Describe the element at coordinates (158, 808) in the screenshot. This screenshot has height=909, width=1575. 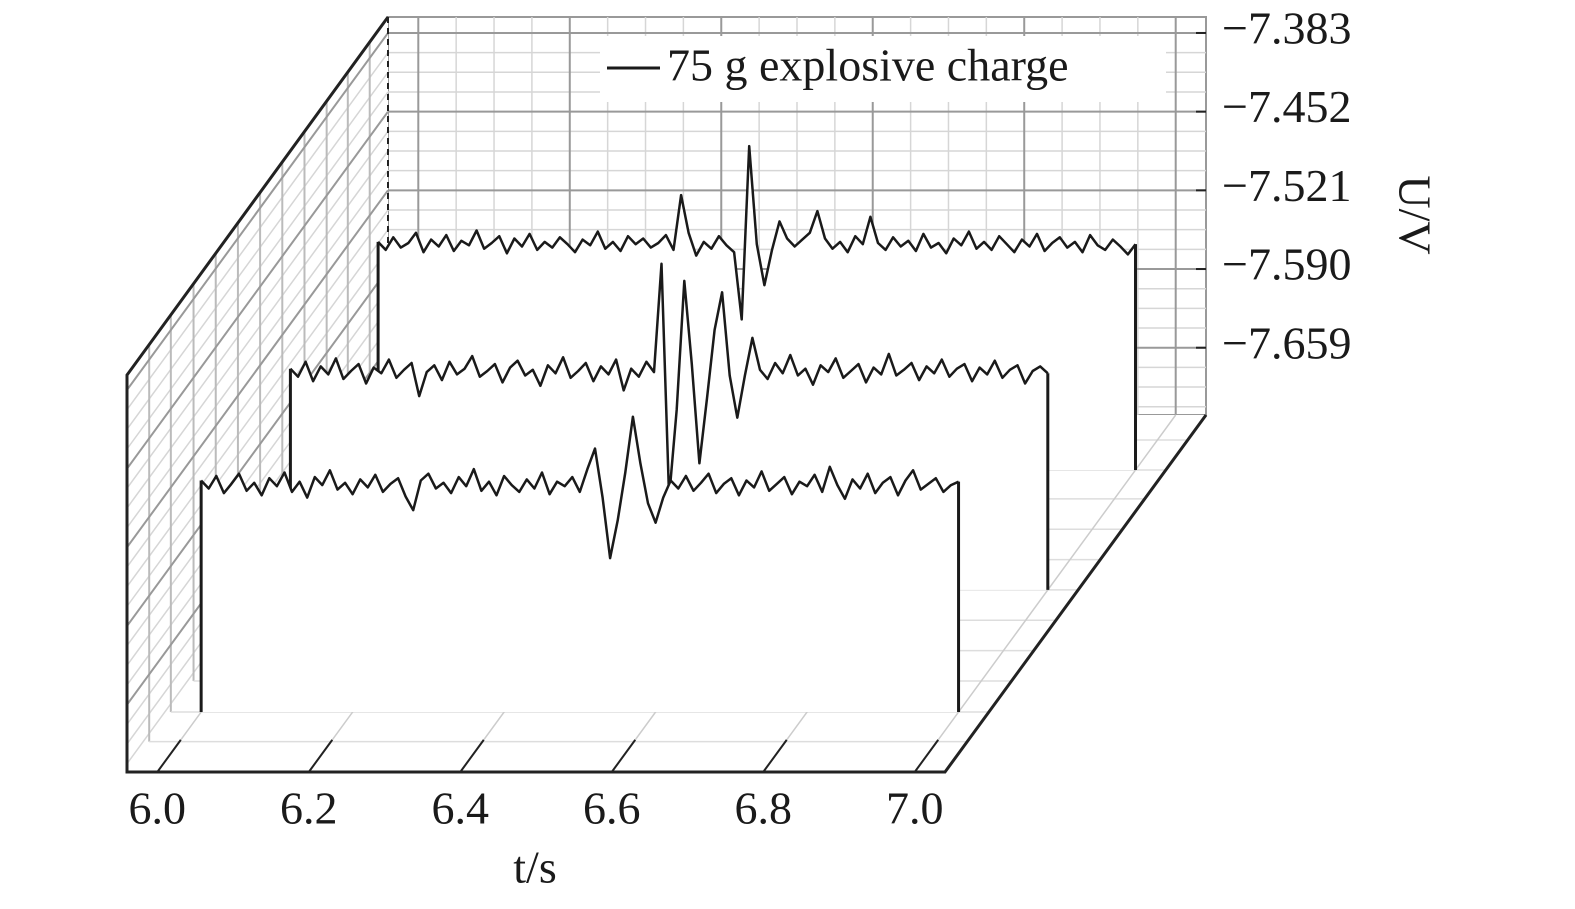
I see `x-tick-label: 6.0` at that location.